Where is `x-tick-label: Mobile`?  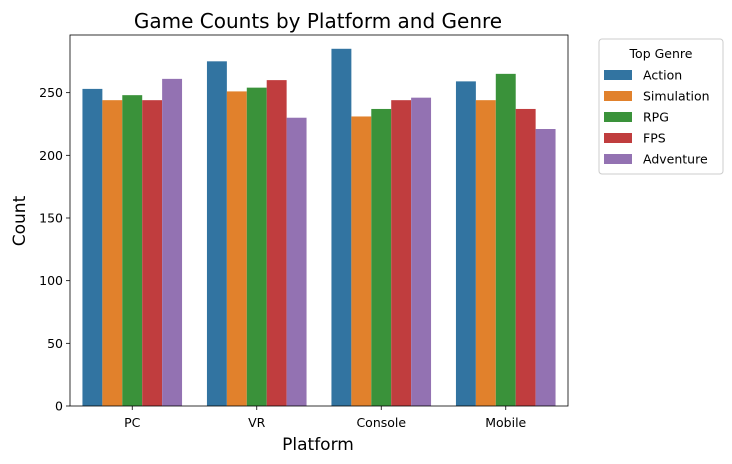
x-tick-label: Mobile is located at coordinates (505, 422).